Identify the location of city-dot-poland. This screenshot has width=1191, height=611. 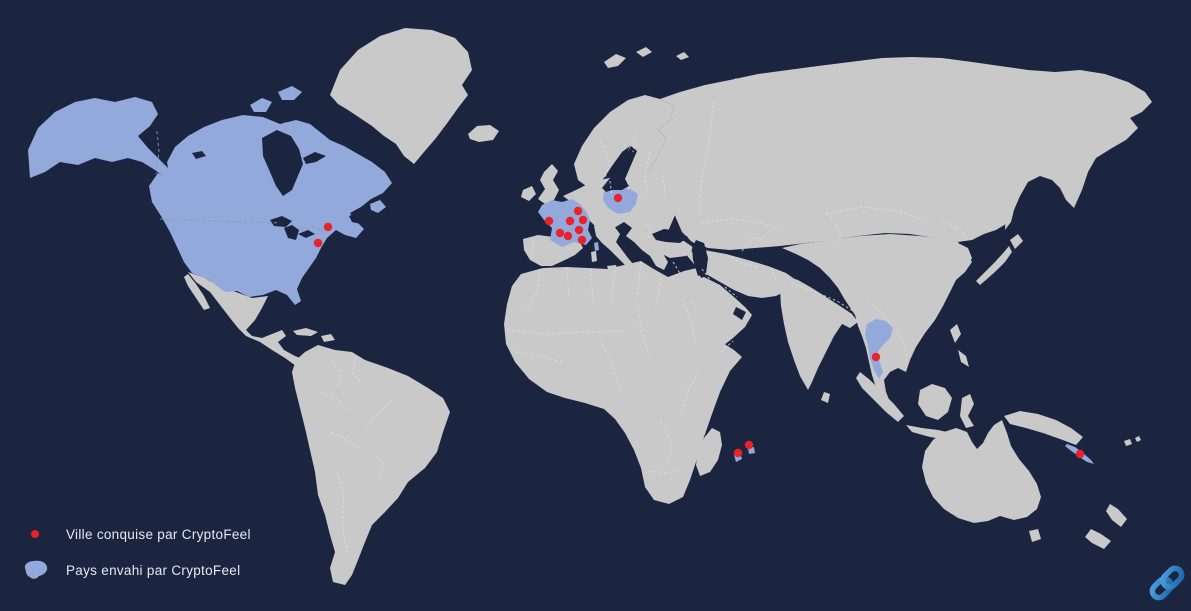
(618, 198).